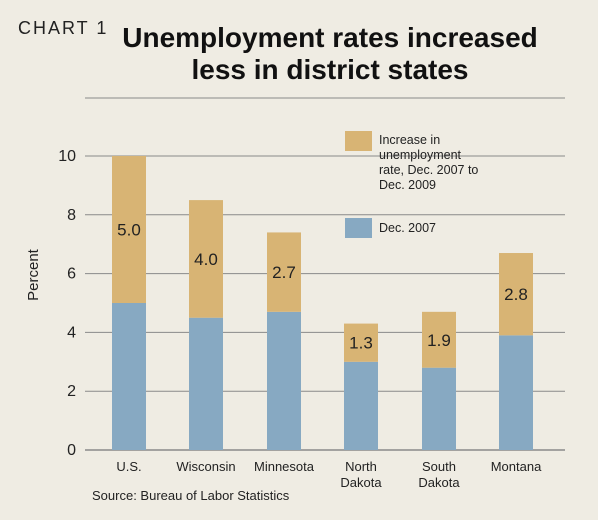  I want to click on x-tick-label-3-0: North, so click(361, 466).